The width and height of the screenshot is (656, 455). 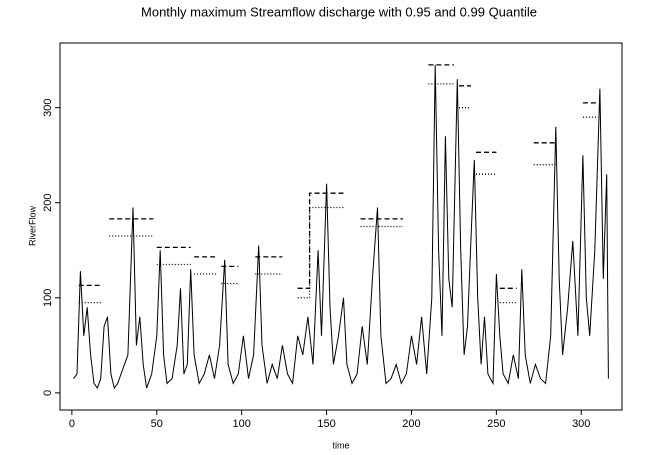 What do you see at coordinates (48, 203) in the screenshot?
I see `y-tick-label: 200` at bounding box center [48, 203].